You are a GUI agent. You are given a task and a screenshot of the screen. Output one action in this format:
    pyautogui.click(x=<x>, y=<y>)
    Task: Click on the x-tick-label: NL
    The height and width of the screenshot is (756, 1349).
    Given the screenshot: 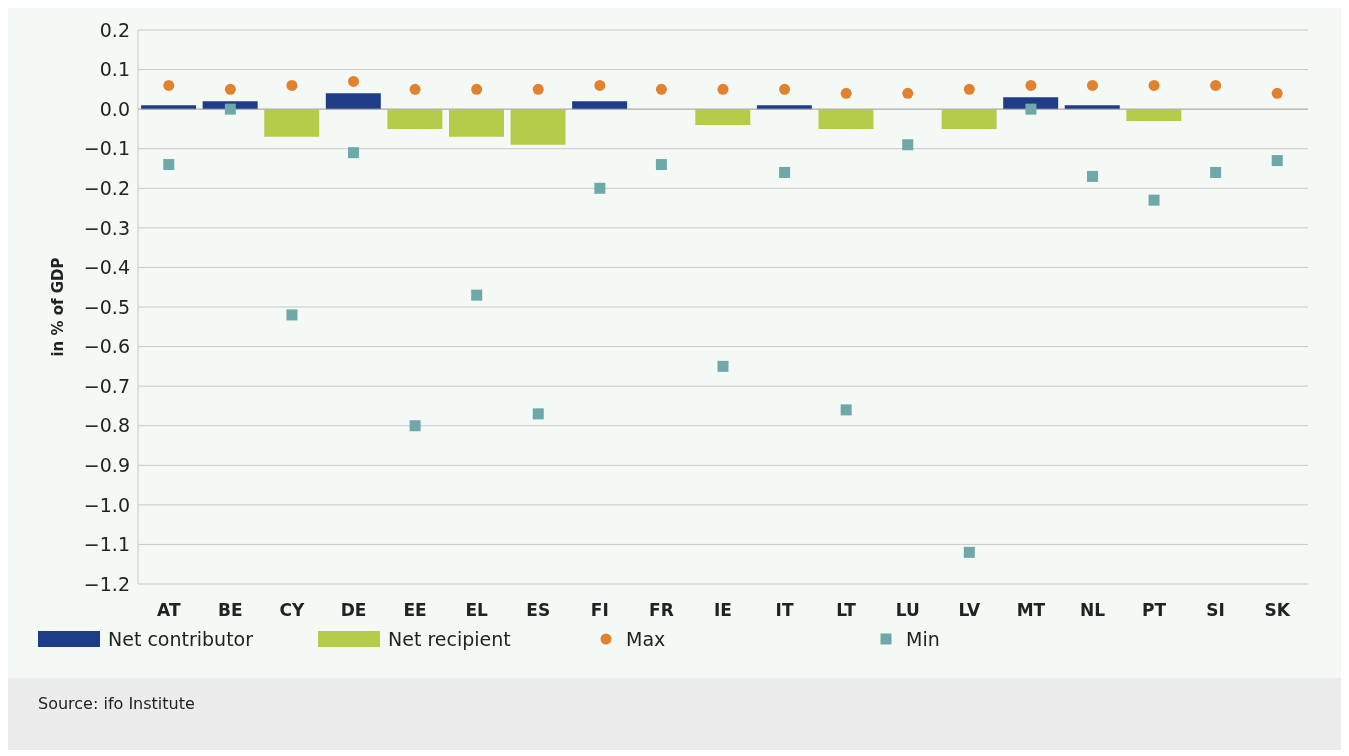 What is the action you would take?
    pyautogui.click(x=1092, y=610)
    